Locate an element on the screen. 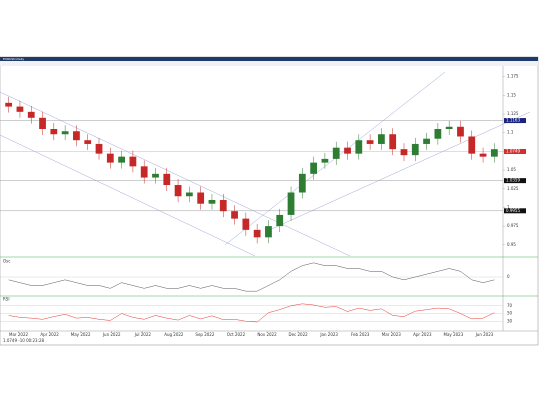 Image resolution: width=555 pixels, height=404 pixels. y-tick-label: 1.15 is located at coordinates (511, 94).